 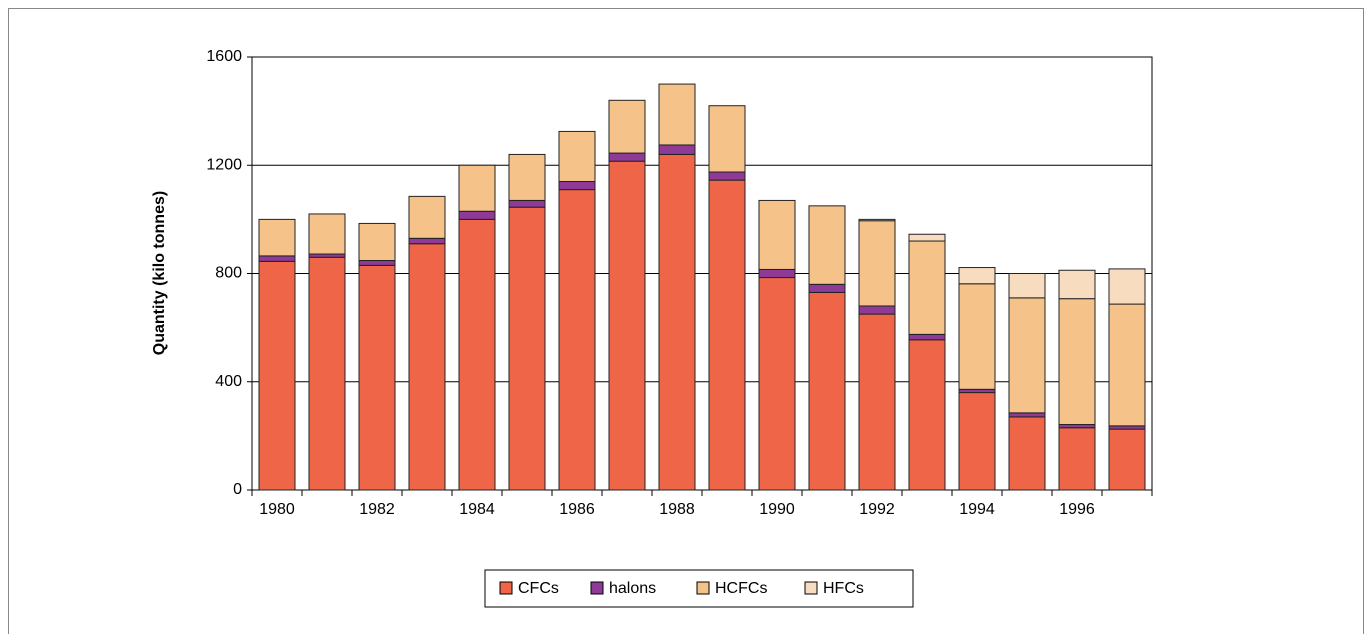 I want to click on x-tick-label: 1990, so click(x=777, y=509).